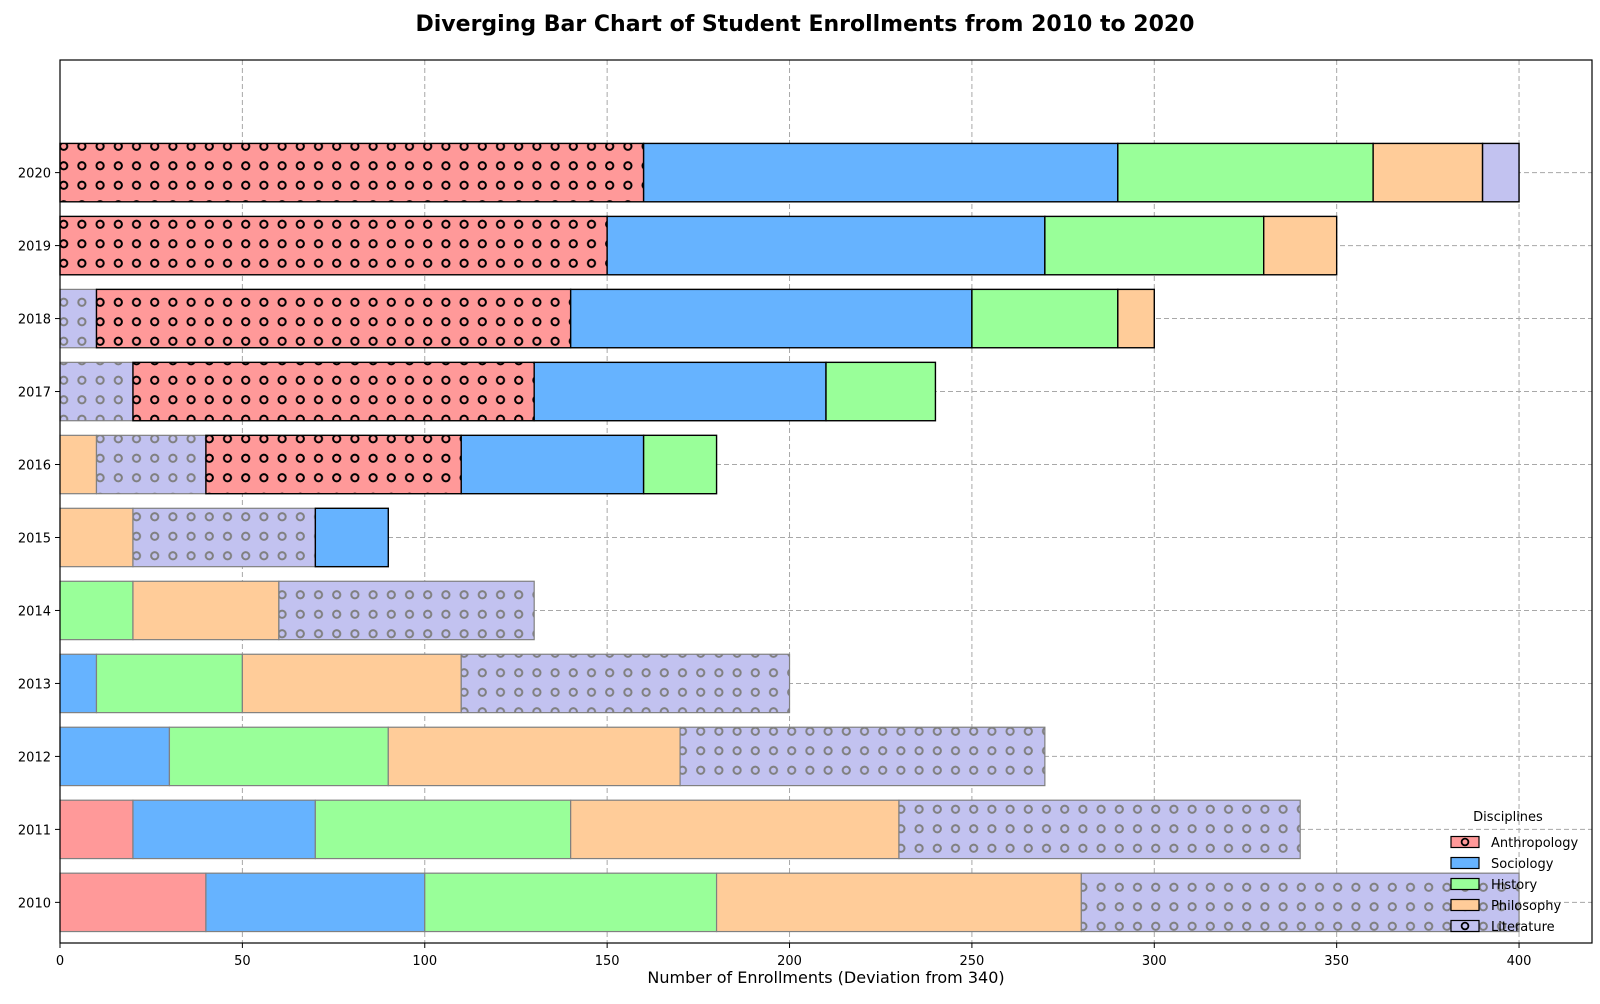 This screenshot has width=1600, height=1004. Describe the element at coordinates (352, 172) in the screenshot. I see `bar-anthropology-2020` at that location.